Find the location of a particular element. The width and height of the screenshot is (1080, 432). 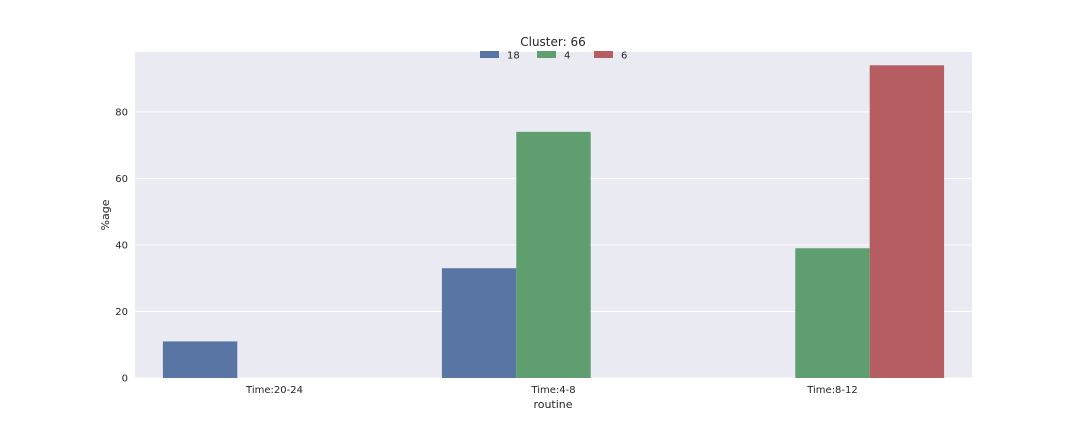

y-tick-label: 60 is located at coordinates (121, 179).